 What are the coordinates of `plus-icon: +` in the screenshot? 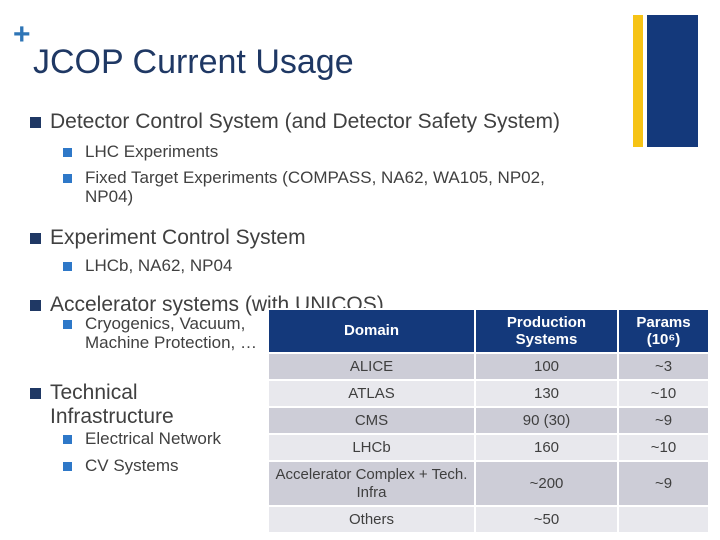 It's located at (22, 34).